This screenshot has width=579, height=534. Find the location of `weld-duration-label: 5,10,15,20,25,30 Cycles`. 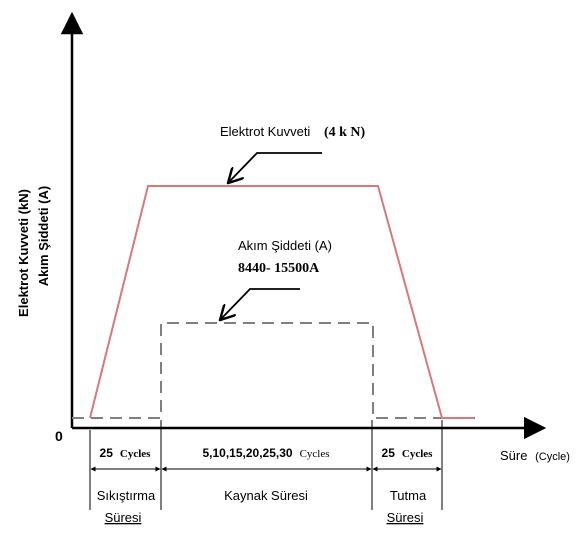

weld-duration-label: 5,10,15,20,25,30 Cycles is located at coordinates (265, 452).